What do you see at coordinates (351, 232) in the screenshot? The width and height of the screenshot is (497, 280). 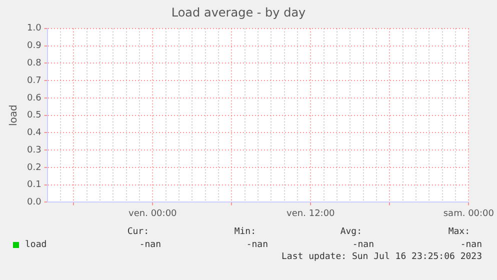 I see `text: Avg:` at bounding box center [351, 232].